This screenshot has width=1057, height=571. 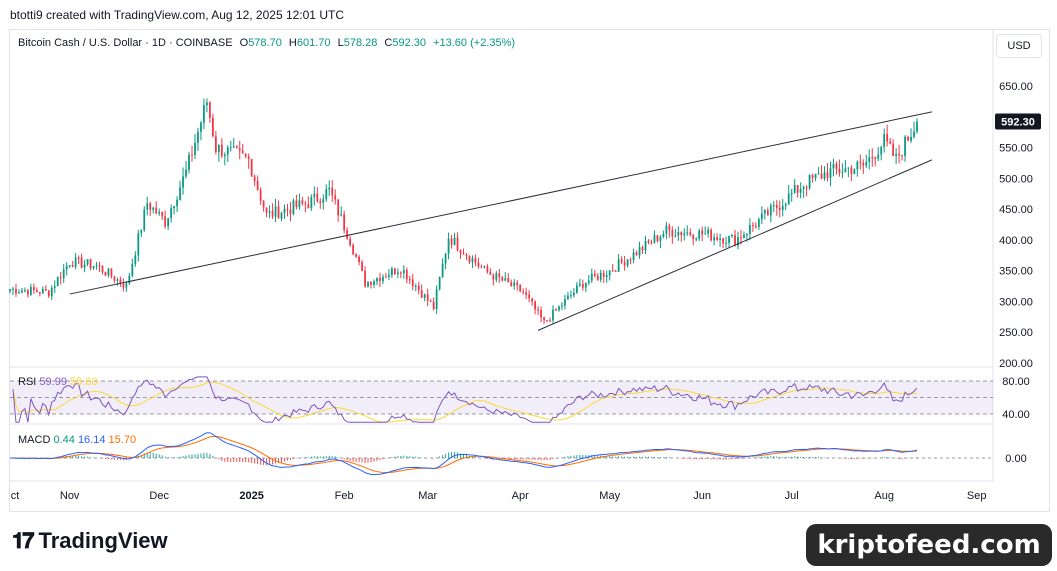 What do you see at coordinates (244, 43) in the screenshot?
I see `open-label: O` at bounding box center [244, 43].